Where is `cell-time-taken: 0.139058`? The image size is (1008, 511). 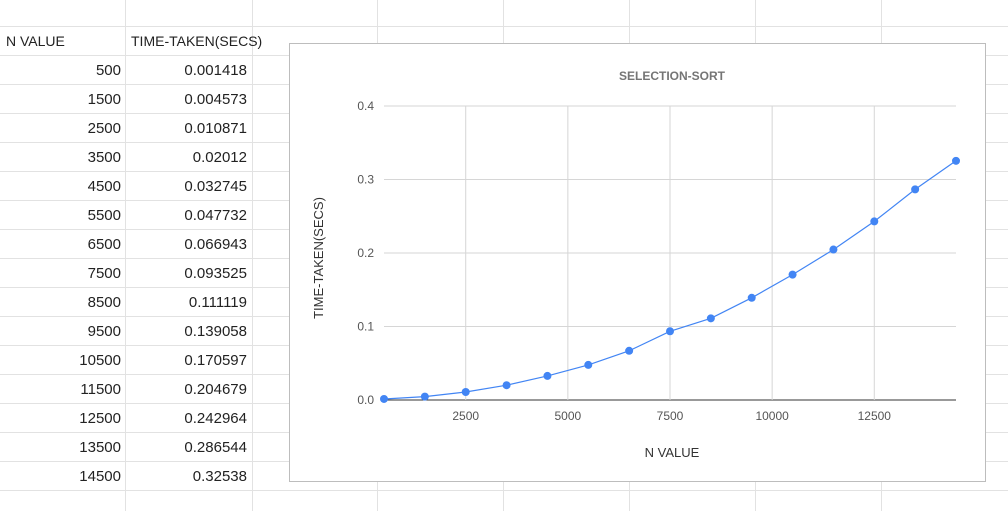 cell-time-taken: 0.139058 is located at coordinates (215, 331).